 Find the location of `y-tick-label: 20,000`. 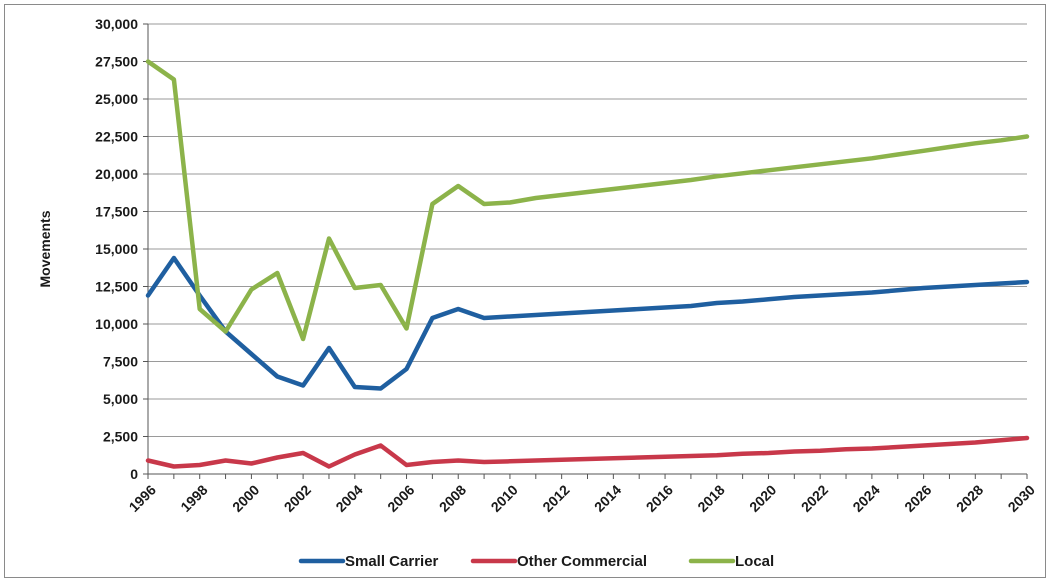

y-tick-label: 20,000 is located at coordinates (116, 174).